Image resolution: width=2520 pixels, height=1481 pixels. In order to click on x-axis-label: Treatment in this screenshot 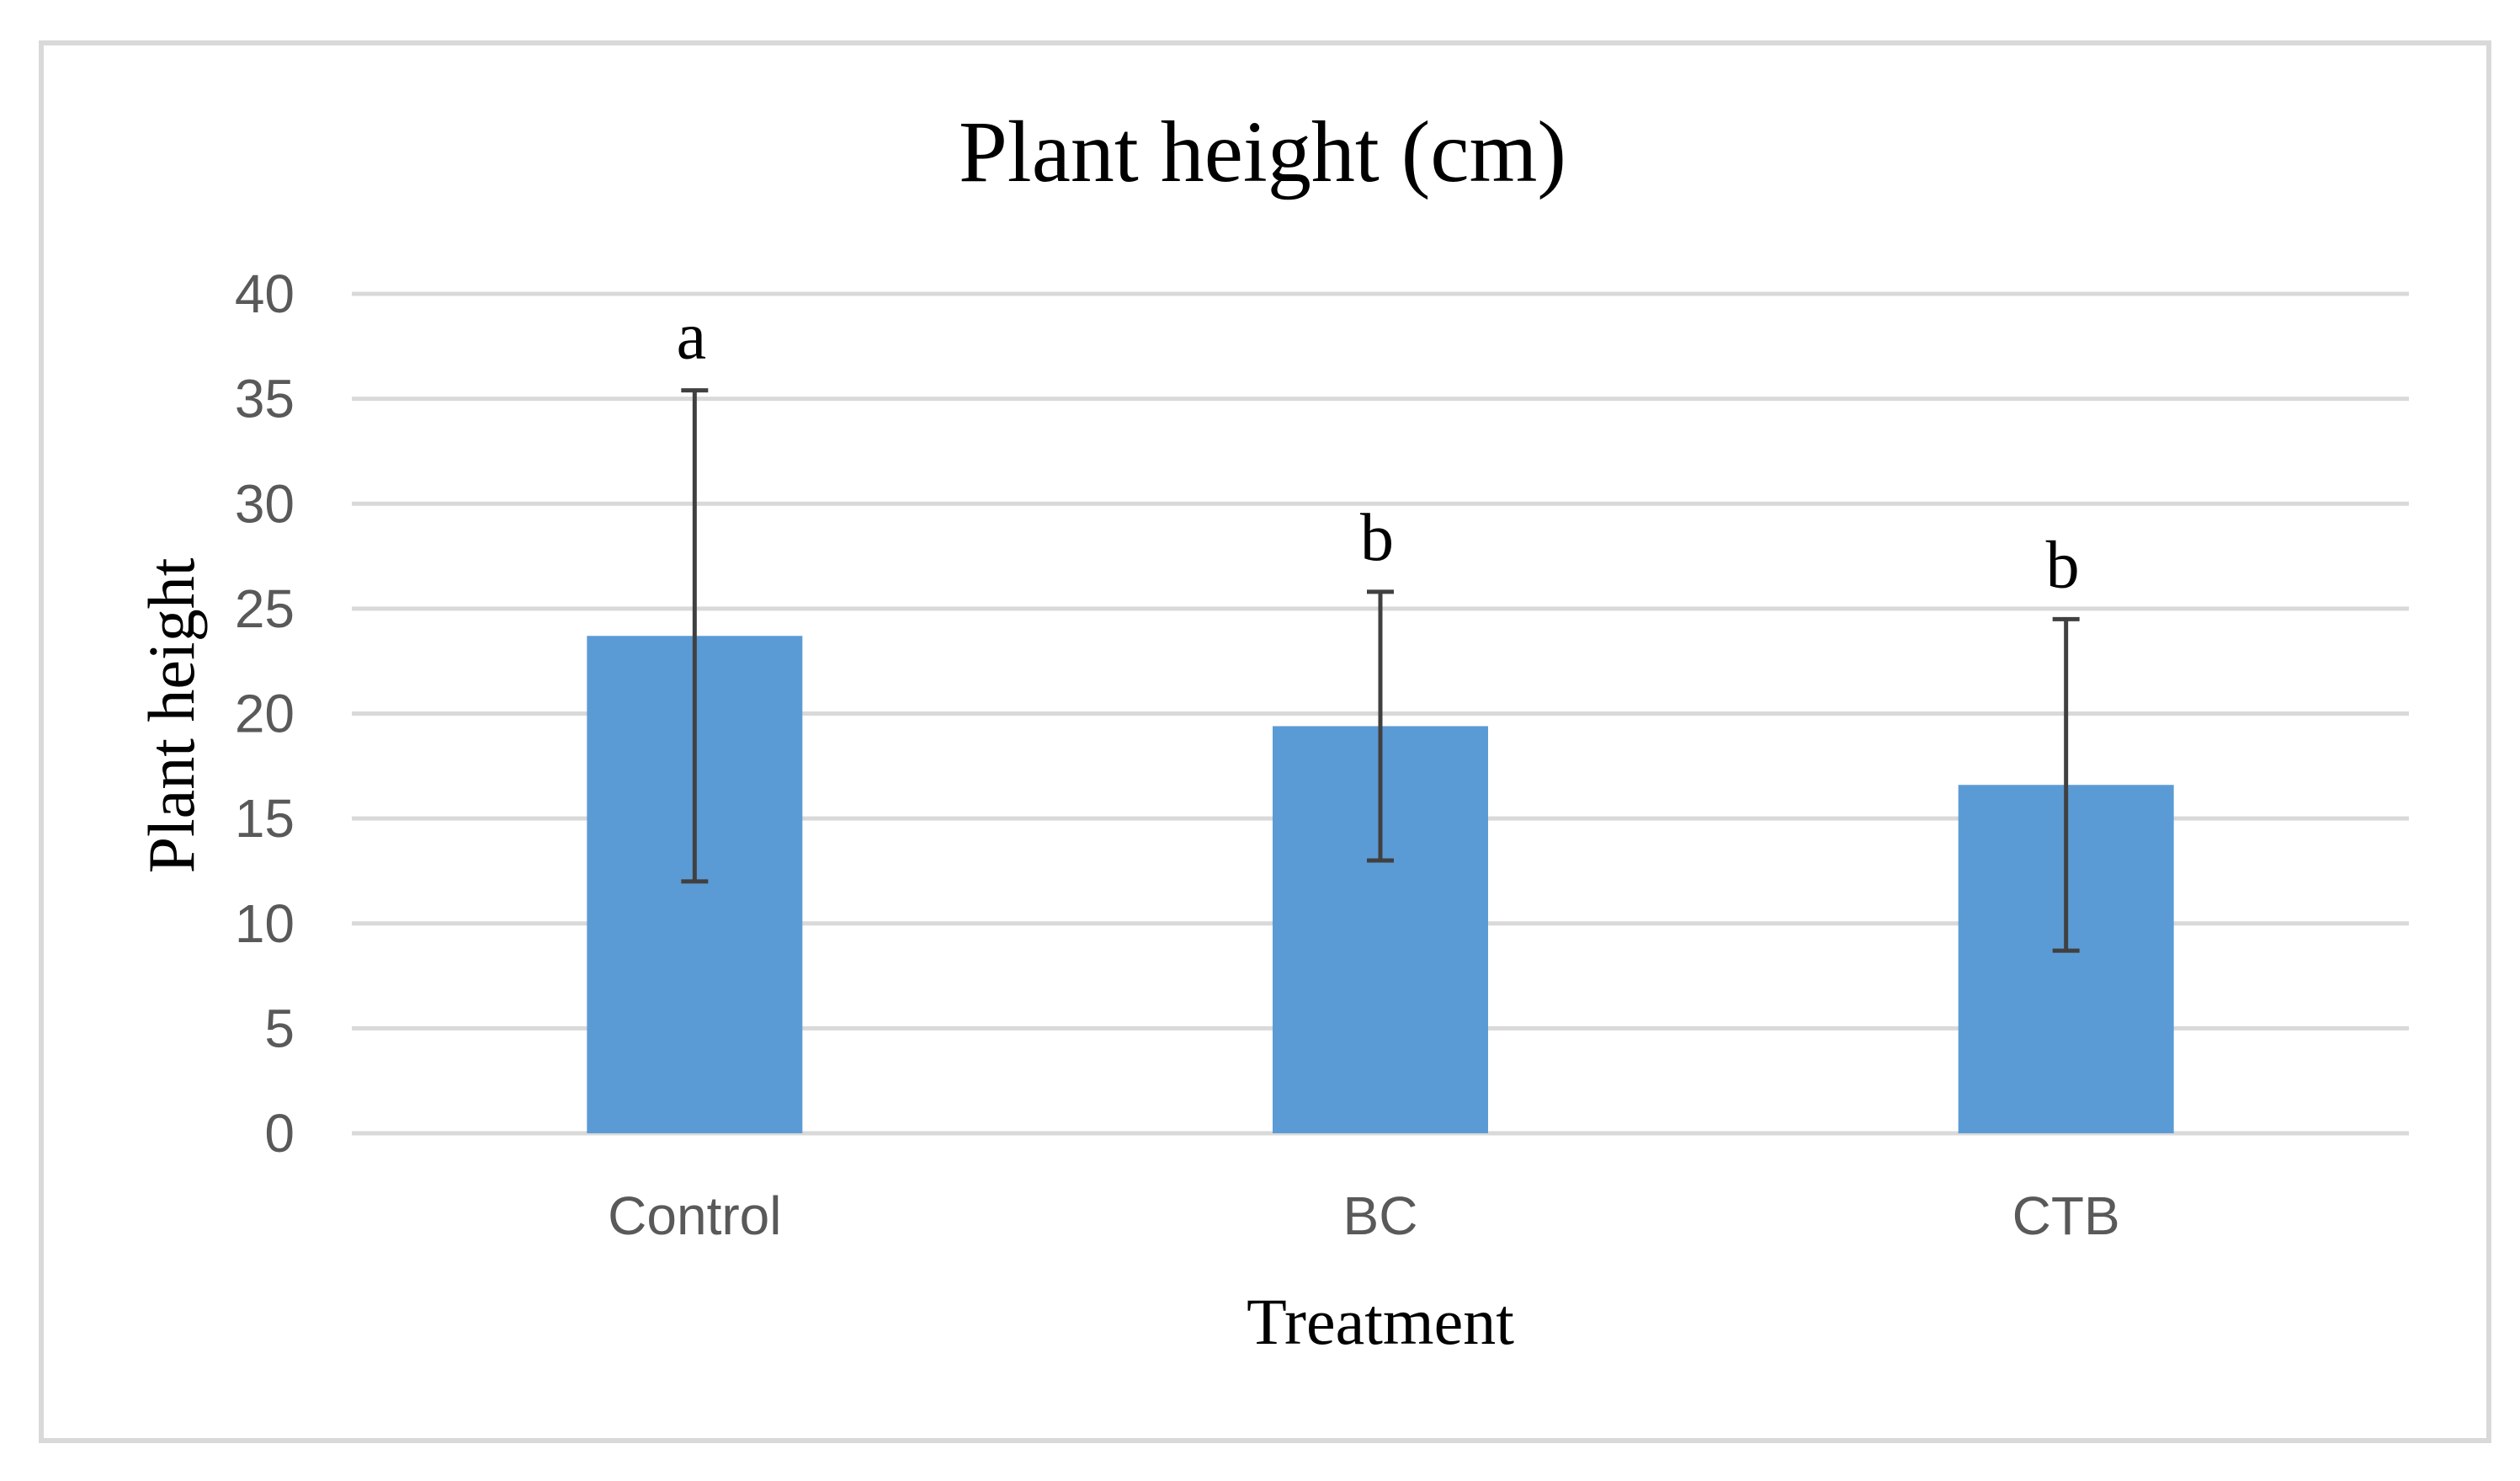, I will do `click(1380, 1321)`.